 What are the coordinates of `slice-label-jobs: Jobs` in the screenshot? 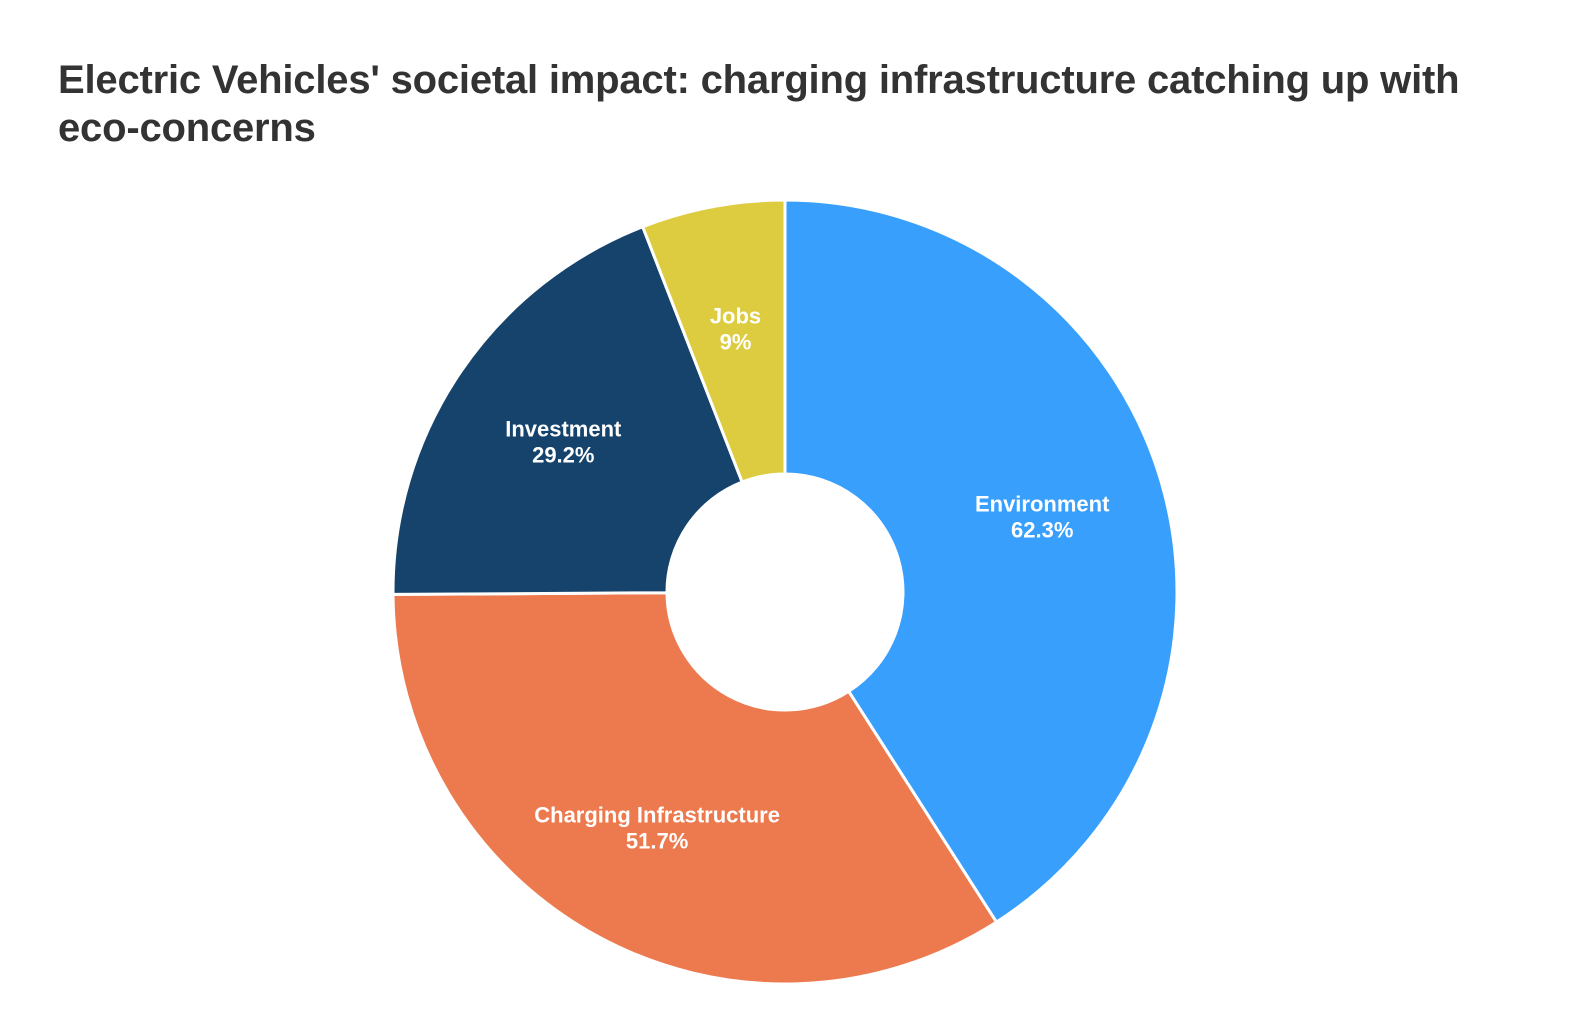 It's located at (735, 316).